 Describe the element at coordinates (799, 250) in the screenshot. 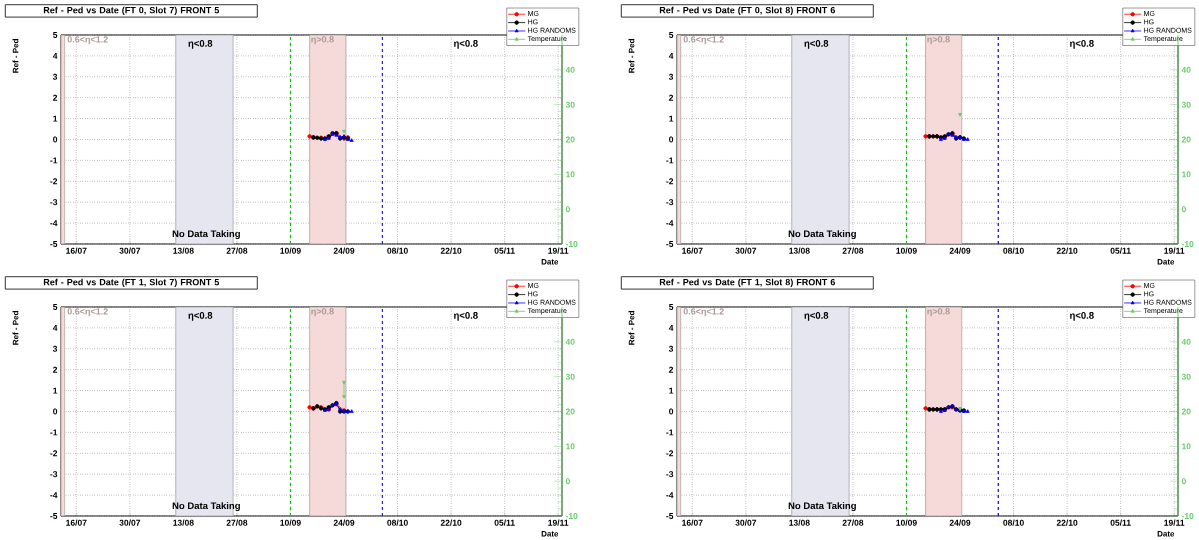

I see `x-tick-label: 13/08` at that location.